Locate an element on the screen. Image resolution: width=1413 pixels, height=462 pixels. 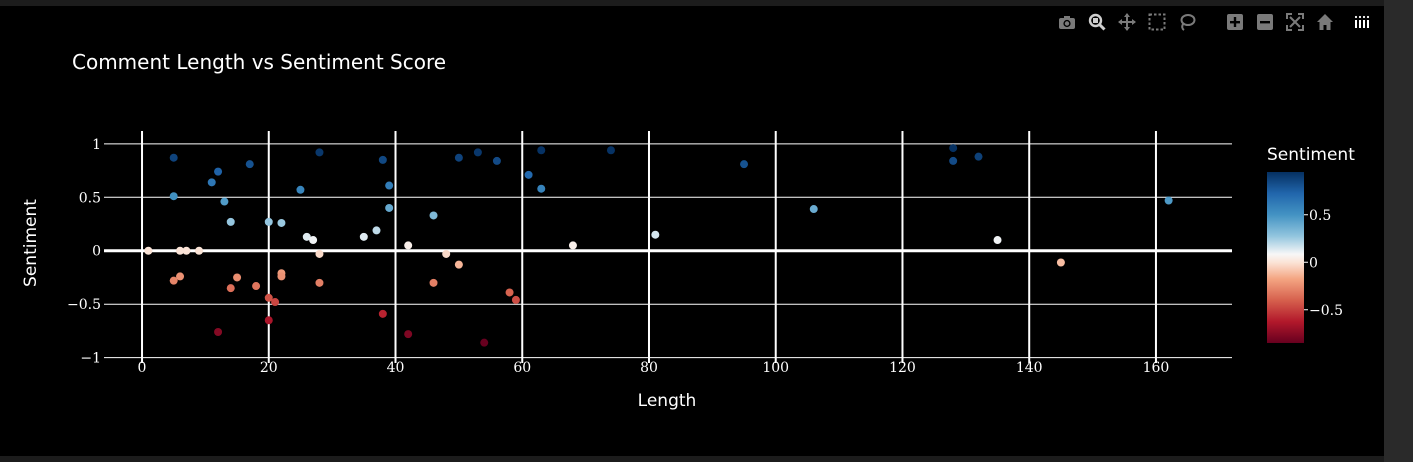
plotly-logo-icon is located at coordinates (1361, 22).